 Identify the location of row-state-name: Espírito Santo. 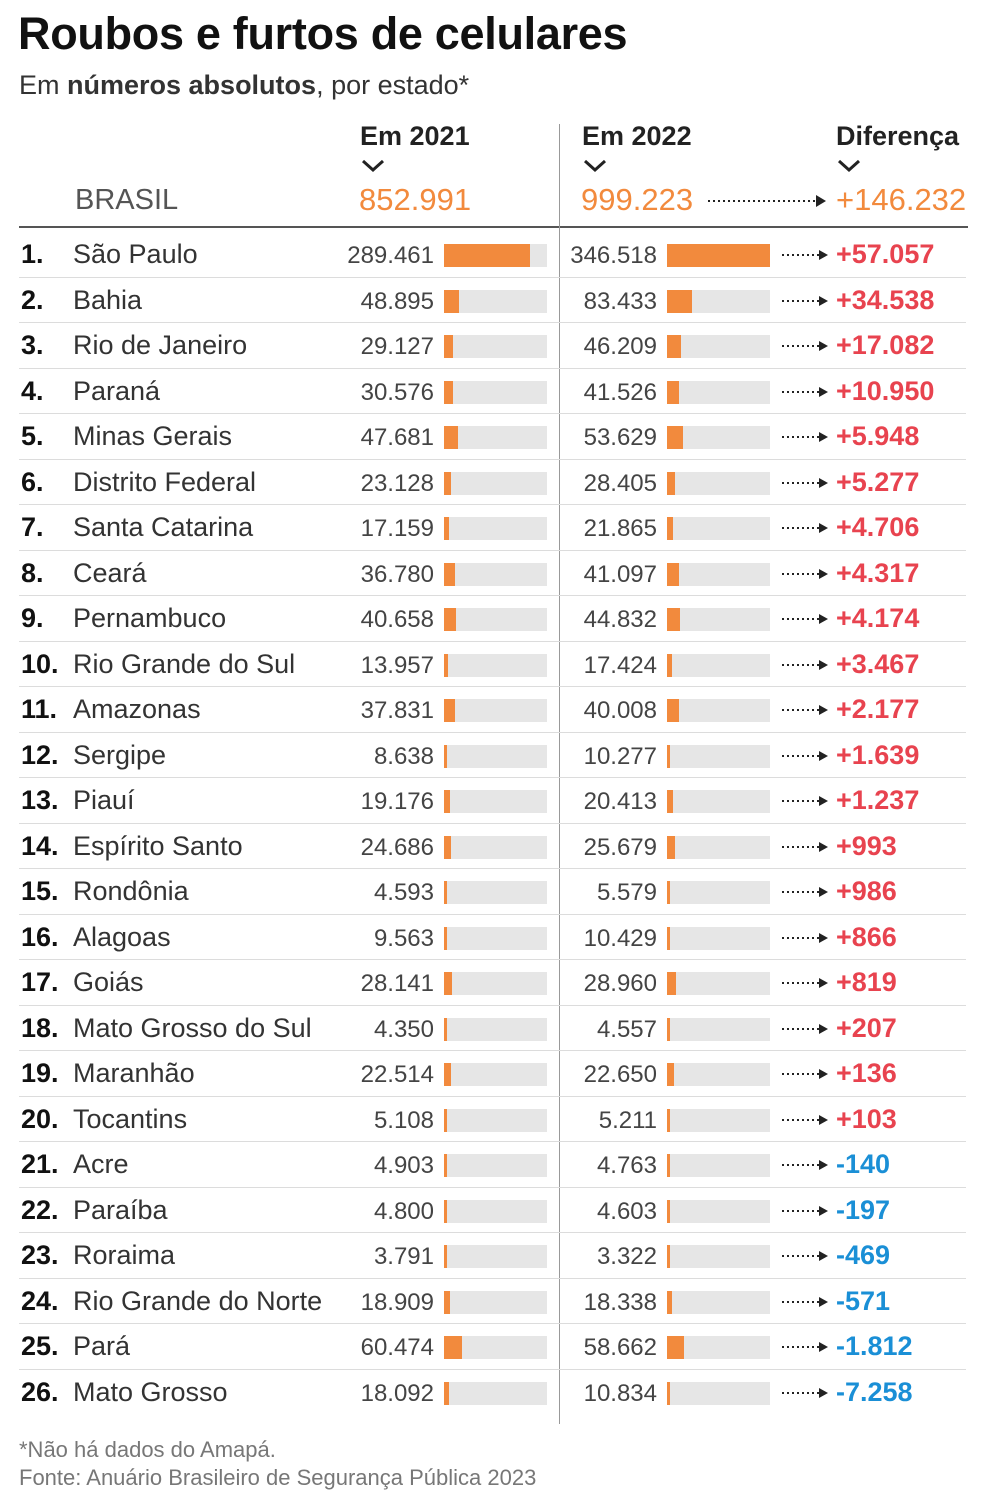
(158, 845).